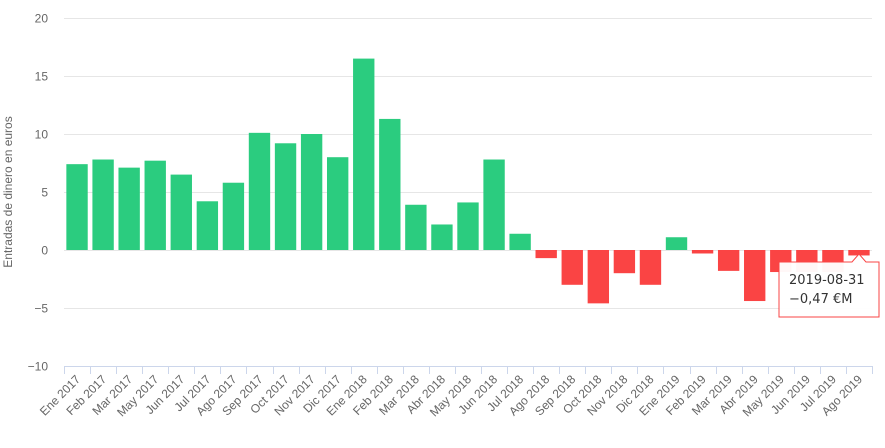  Describe the element at coordinates (41, 309) in the screenshot. I see `y-tick-label: −5` at that location.